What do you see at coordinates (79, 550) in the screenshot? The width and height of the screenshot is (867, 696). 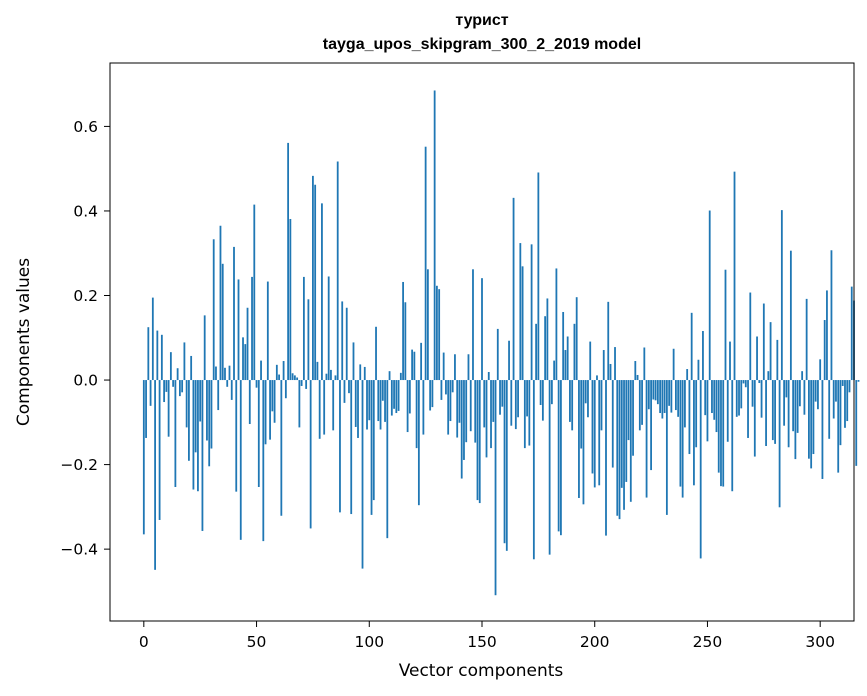 I see `y-tick-label: −0.4` at bounding box center [79, 550].